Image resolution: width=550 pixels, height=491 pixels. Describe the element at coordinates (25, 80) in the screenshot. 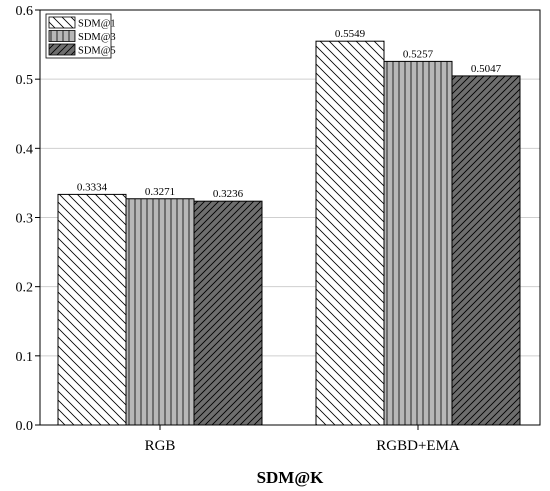

I see `y-tick-label: 0.5` at that location.